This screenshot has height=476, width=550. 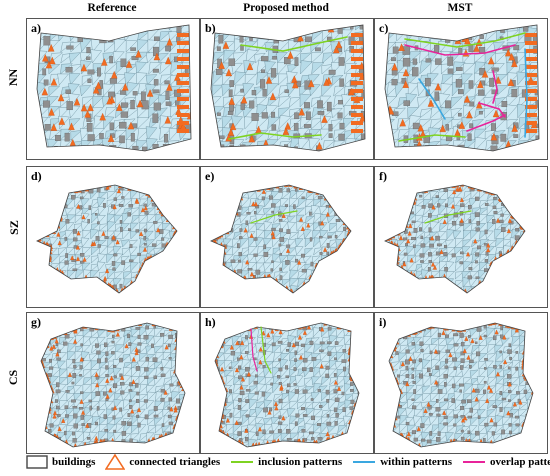 What do you see at coordinates (13, 227) in the screenshot?
I see `row-header-sz: SZ` at bounding box center [13, 227].